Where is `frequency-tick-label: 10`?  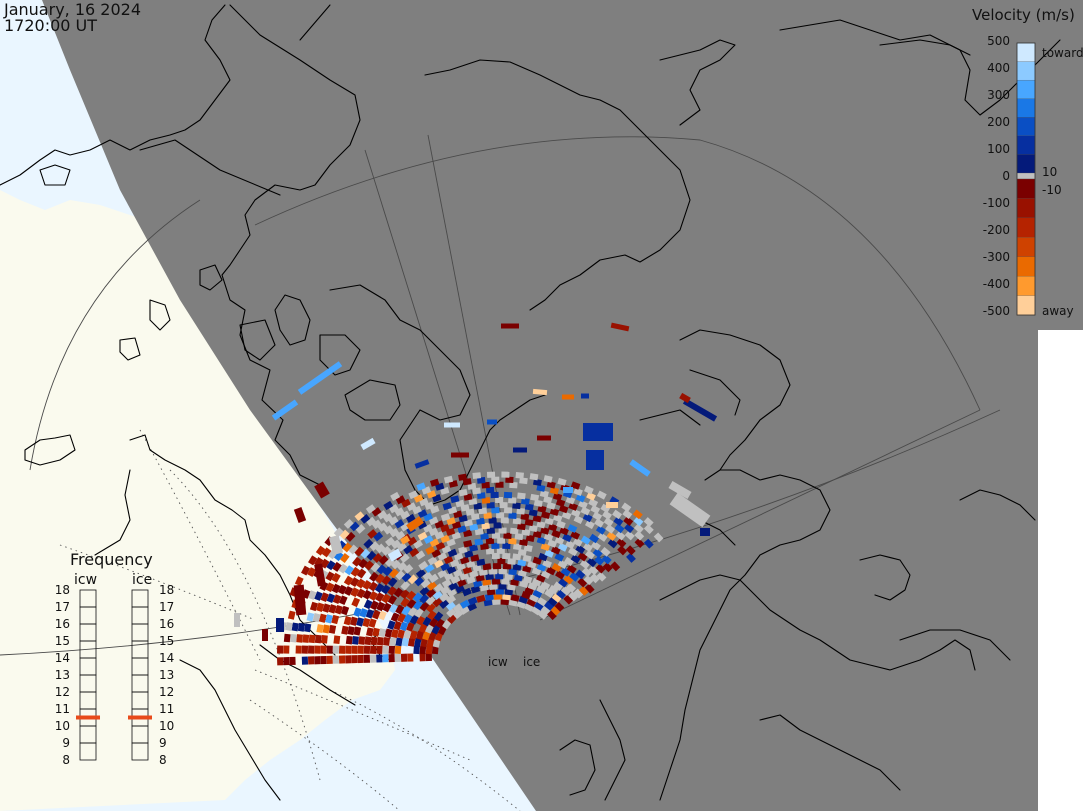 frequency-tick-label: 10 is located at coordinates (166, 726).